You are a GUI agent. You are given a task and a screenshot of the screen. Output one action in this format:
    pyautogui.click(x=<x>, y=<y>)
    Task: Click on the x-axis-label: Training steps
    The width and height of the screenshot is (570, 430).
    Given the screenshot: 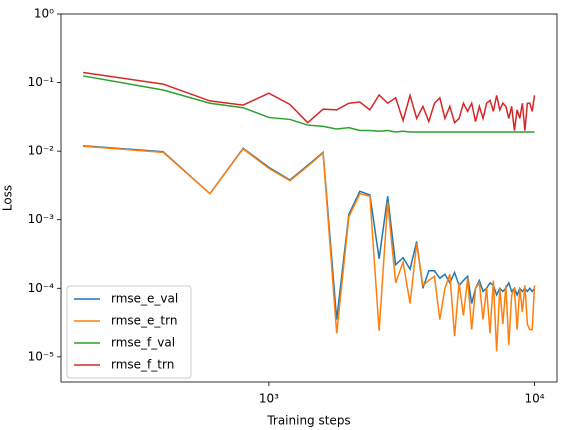 What is the action you would take?
    pyautogui.click(x=308, y=421)
    